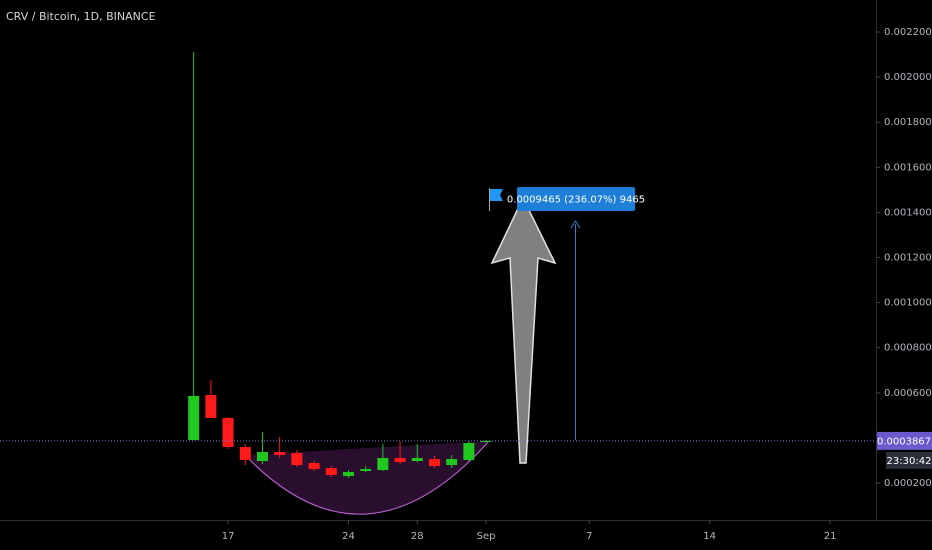  What do you see at coordinates (228, 536) in the screenshot?
I see `x-tick-label: 17` at bounding box center [228, 536].